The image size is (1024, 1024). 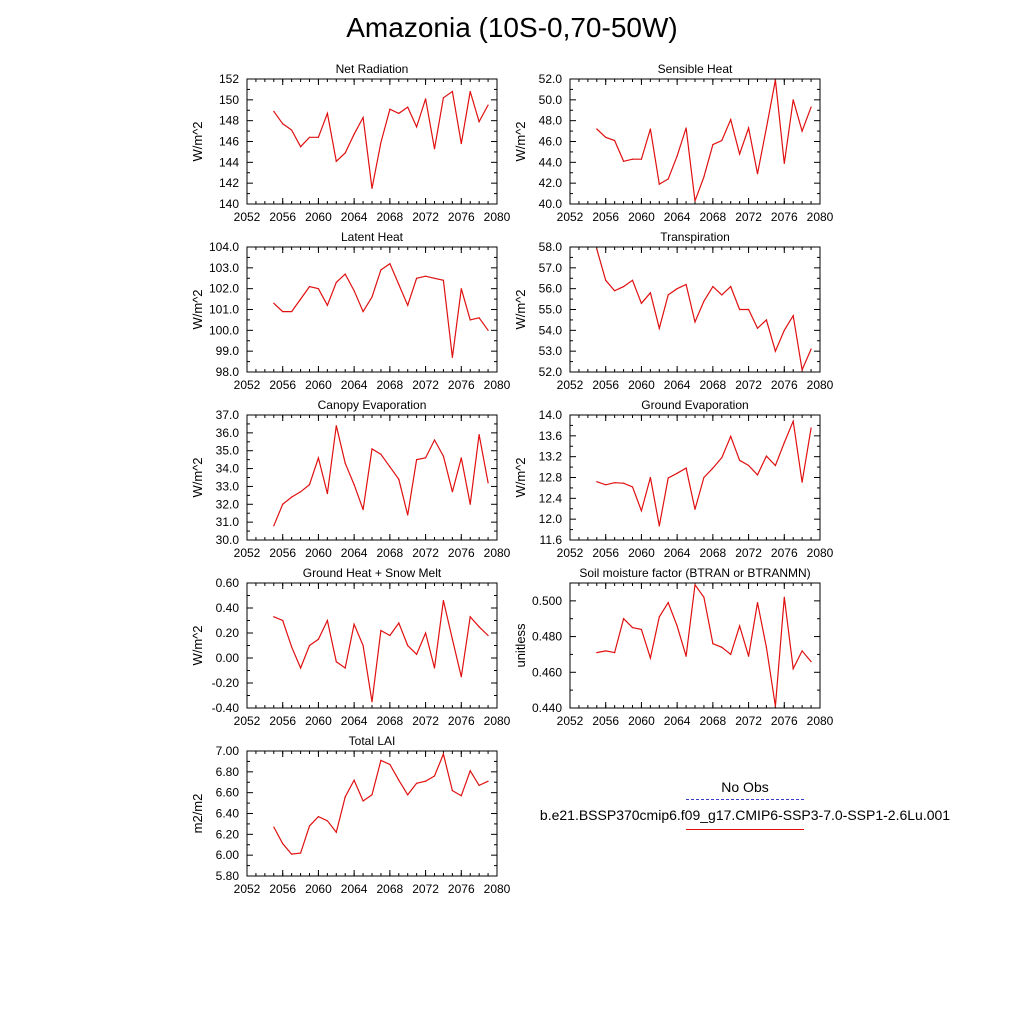 I want to click on y-tick-label: 5.80, so click(x=228, y=876).